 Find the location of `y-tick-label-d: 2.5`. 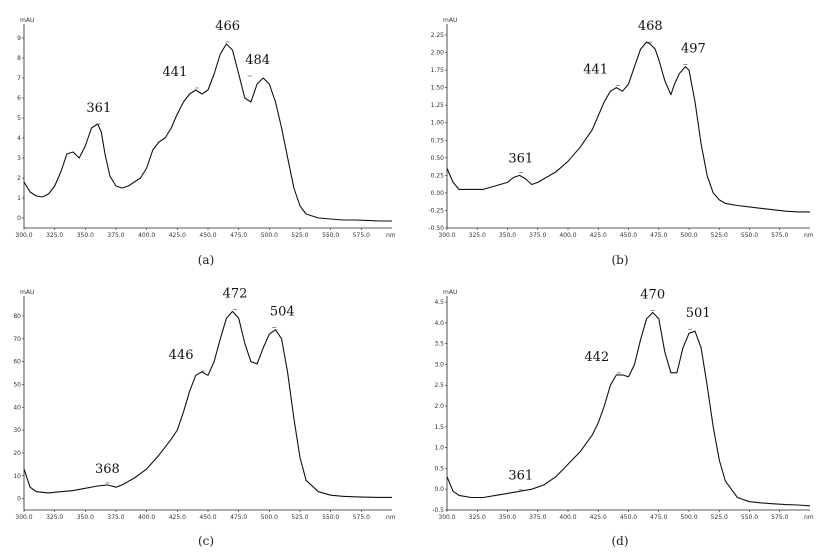

y-tick-label-d: 2.5 is located at coordinates (439, 385).